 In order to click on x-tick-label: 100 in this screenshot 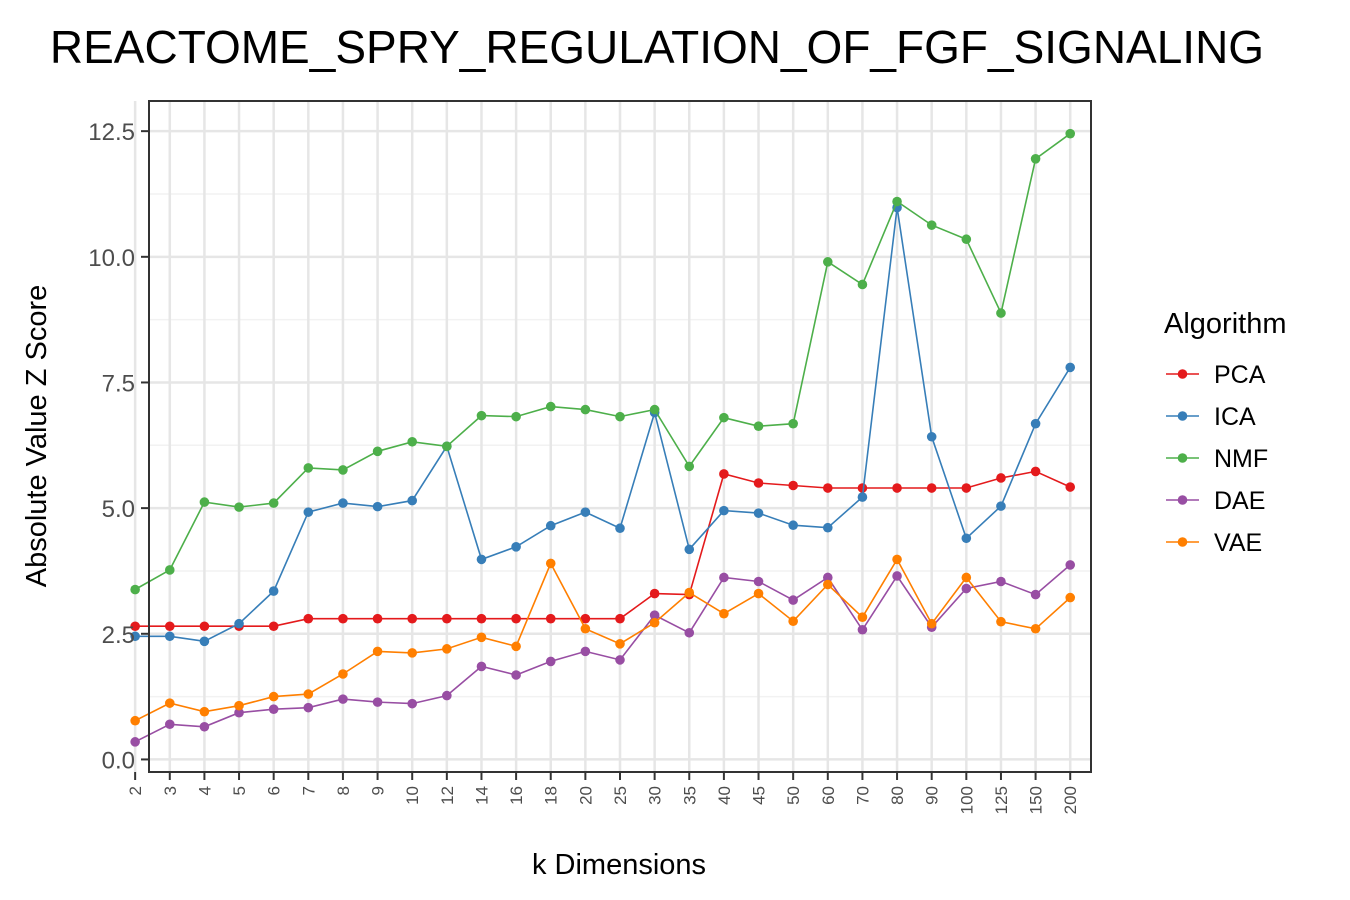, I will do `click(966, 800)`.